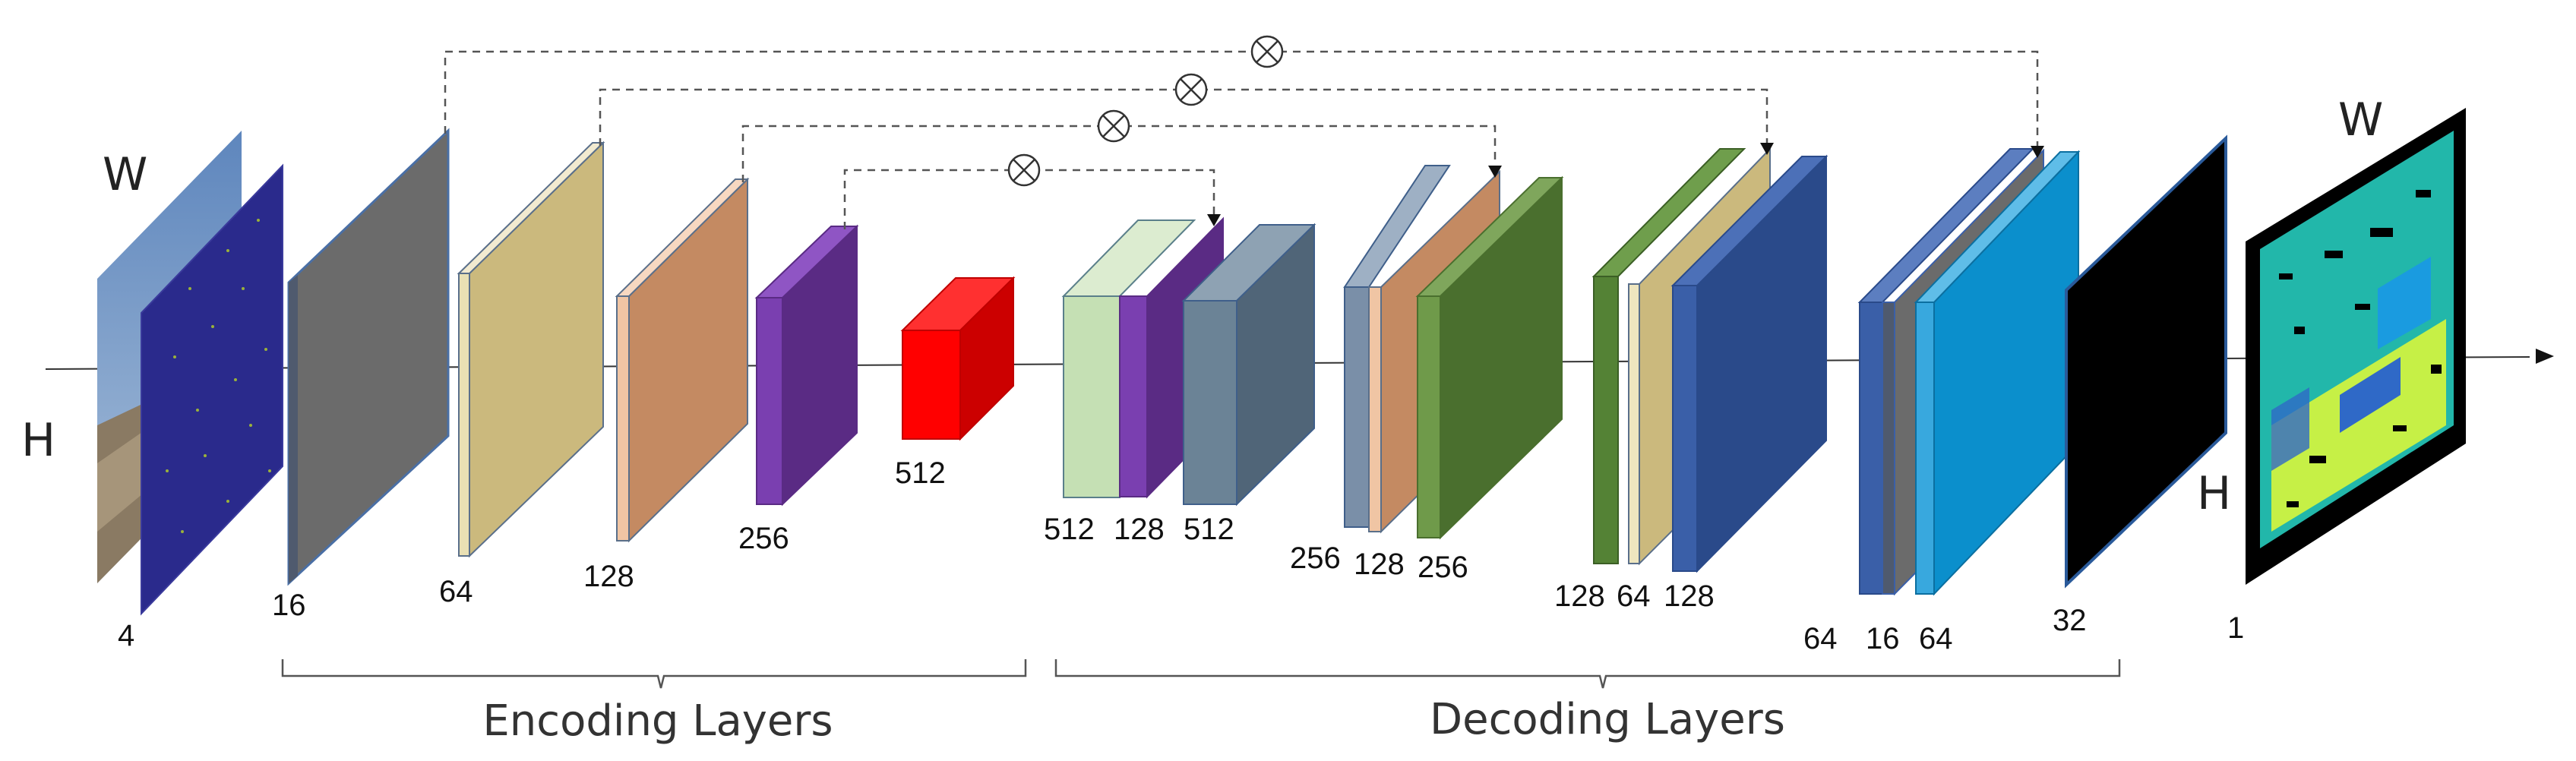 The width and height of the screenshot is (2576, 761). I want to click on decoding-section-label: Decoding Layers, so click(1607, 719).